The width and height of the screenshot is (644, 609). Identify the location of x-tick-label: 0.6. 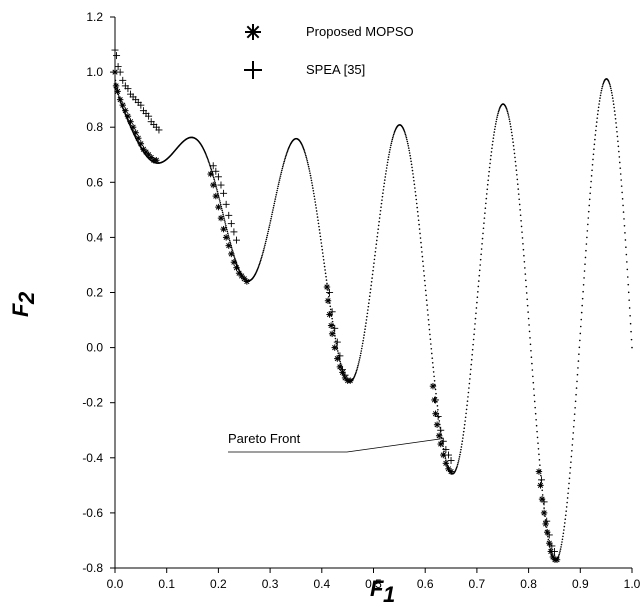
(425, 584).